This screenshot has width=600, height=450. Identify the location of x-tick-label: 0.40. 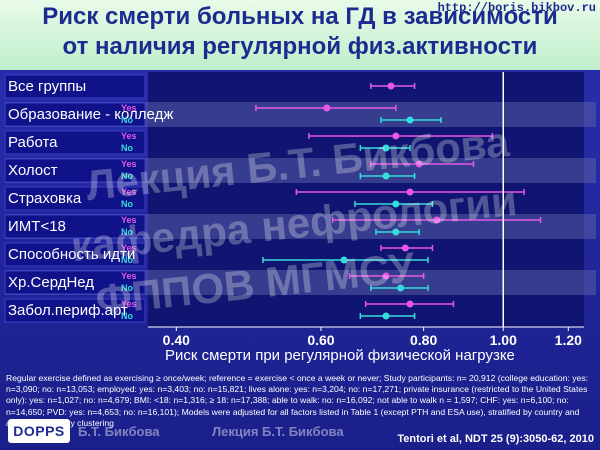
(176, 340).